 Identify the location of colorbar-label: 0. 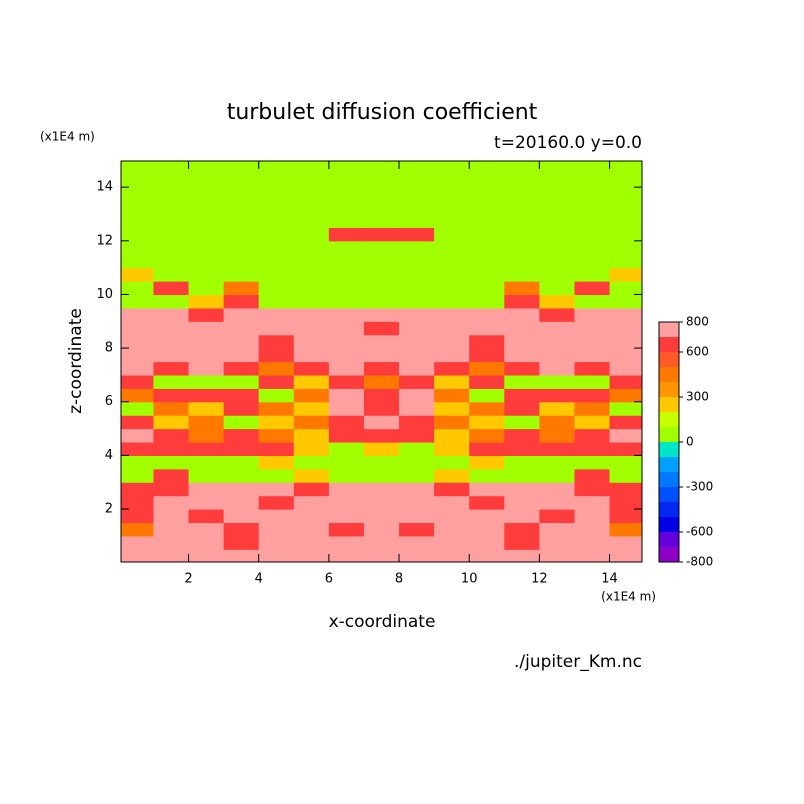
(690, 442).